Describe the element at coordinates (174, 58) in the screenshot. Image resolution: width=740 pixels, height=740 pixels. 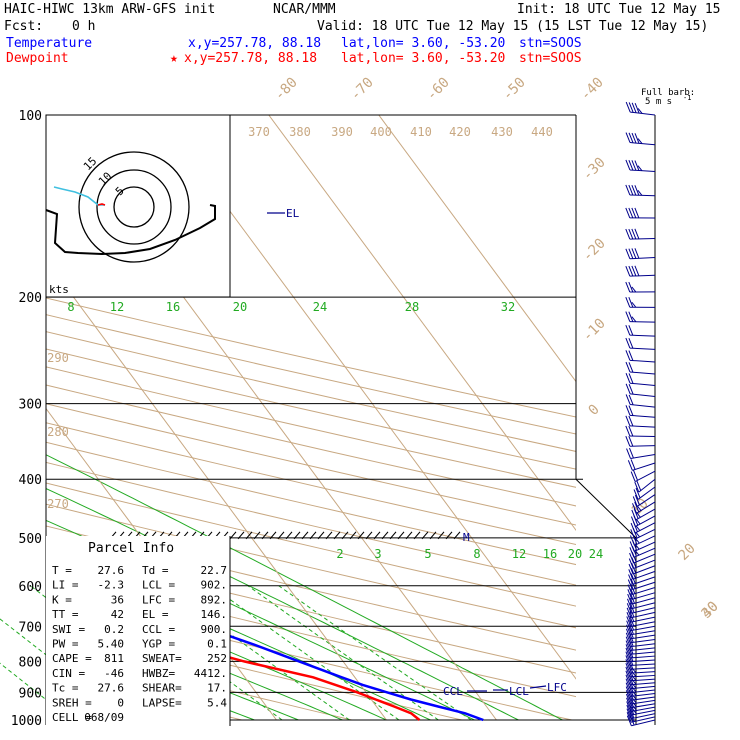
I see `dewpoint-marker-icon: ★` at that location.